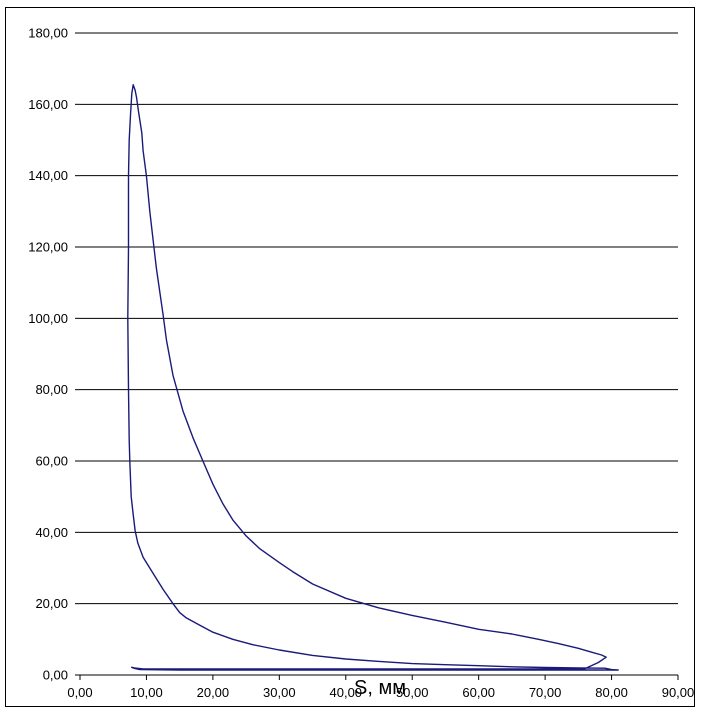  Describe the element at coordinates (478, 692) in the screenshot. I see `x-tick-label-6: 60,00` at that location.